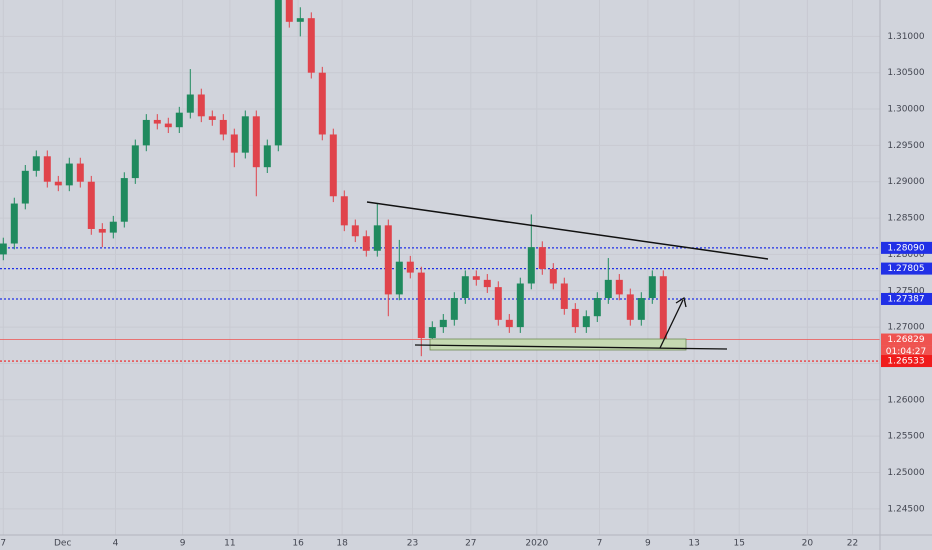  Describe the element at coordinates (905, 182) in the screenshot. I see `y-tick-label: 1.29000` at that location.